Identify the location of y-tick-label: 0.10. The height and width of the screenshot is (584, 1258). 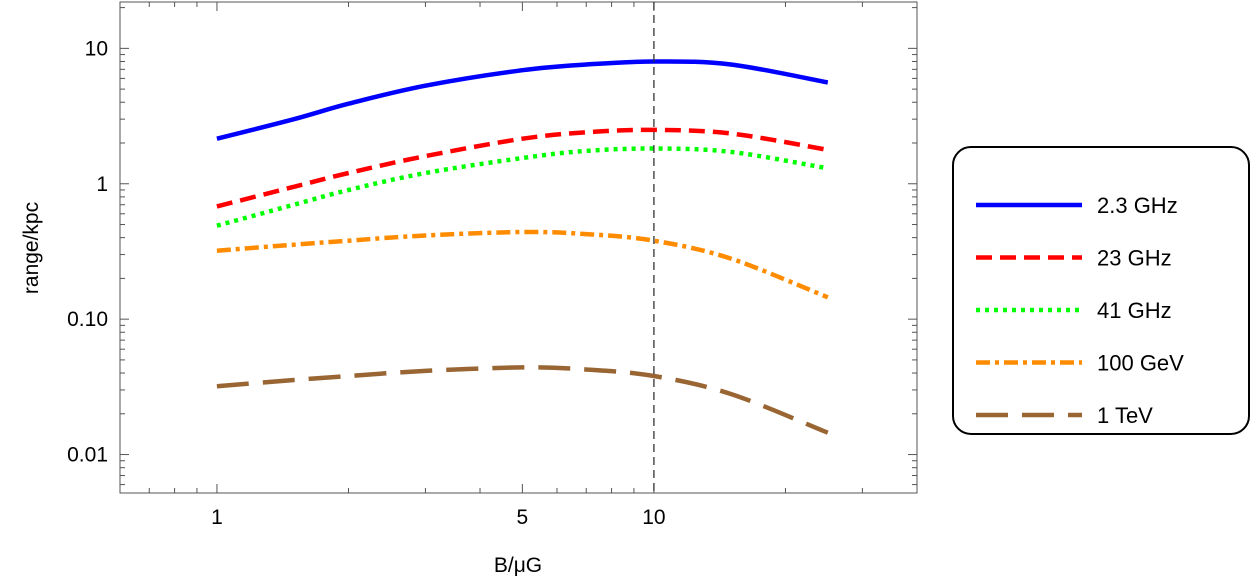
(87, 319).